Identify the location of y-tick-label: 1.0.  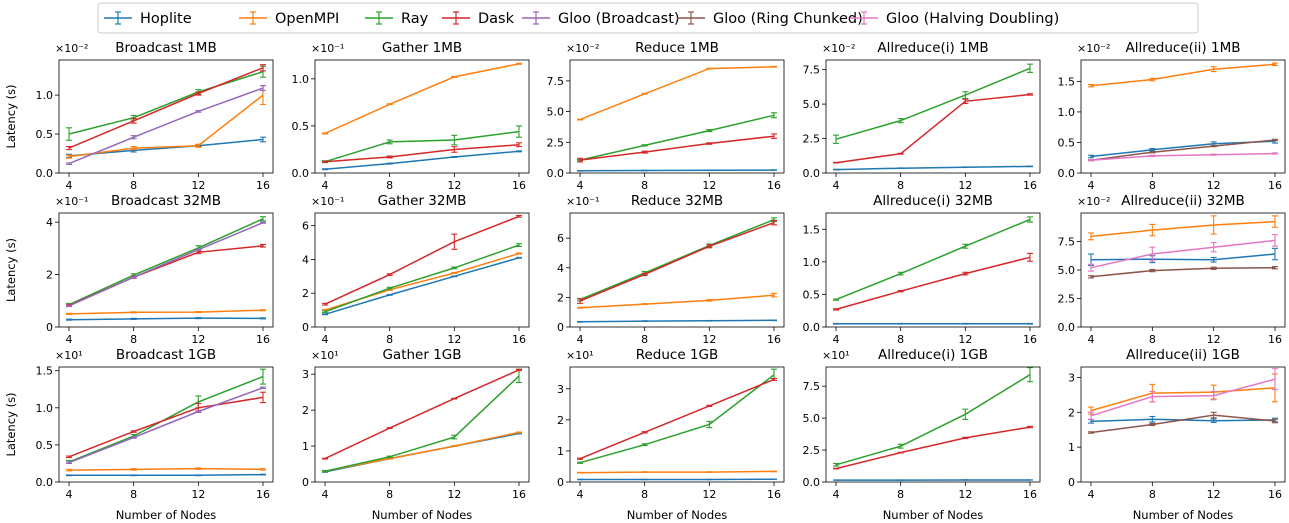
(45, 408).